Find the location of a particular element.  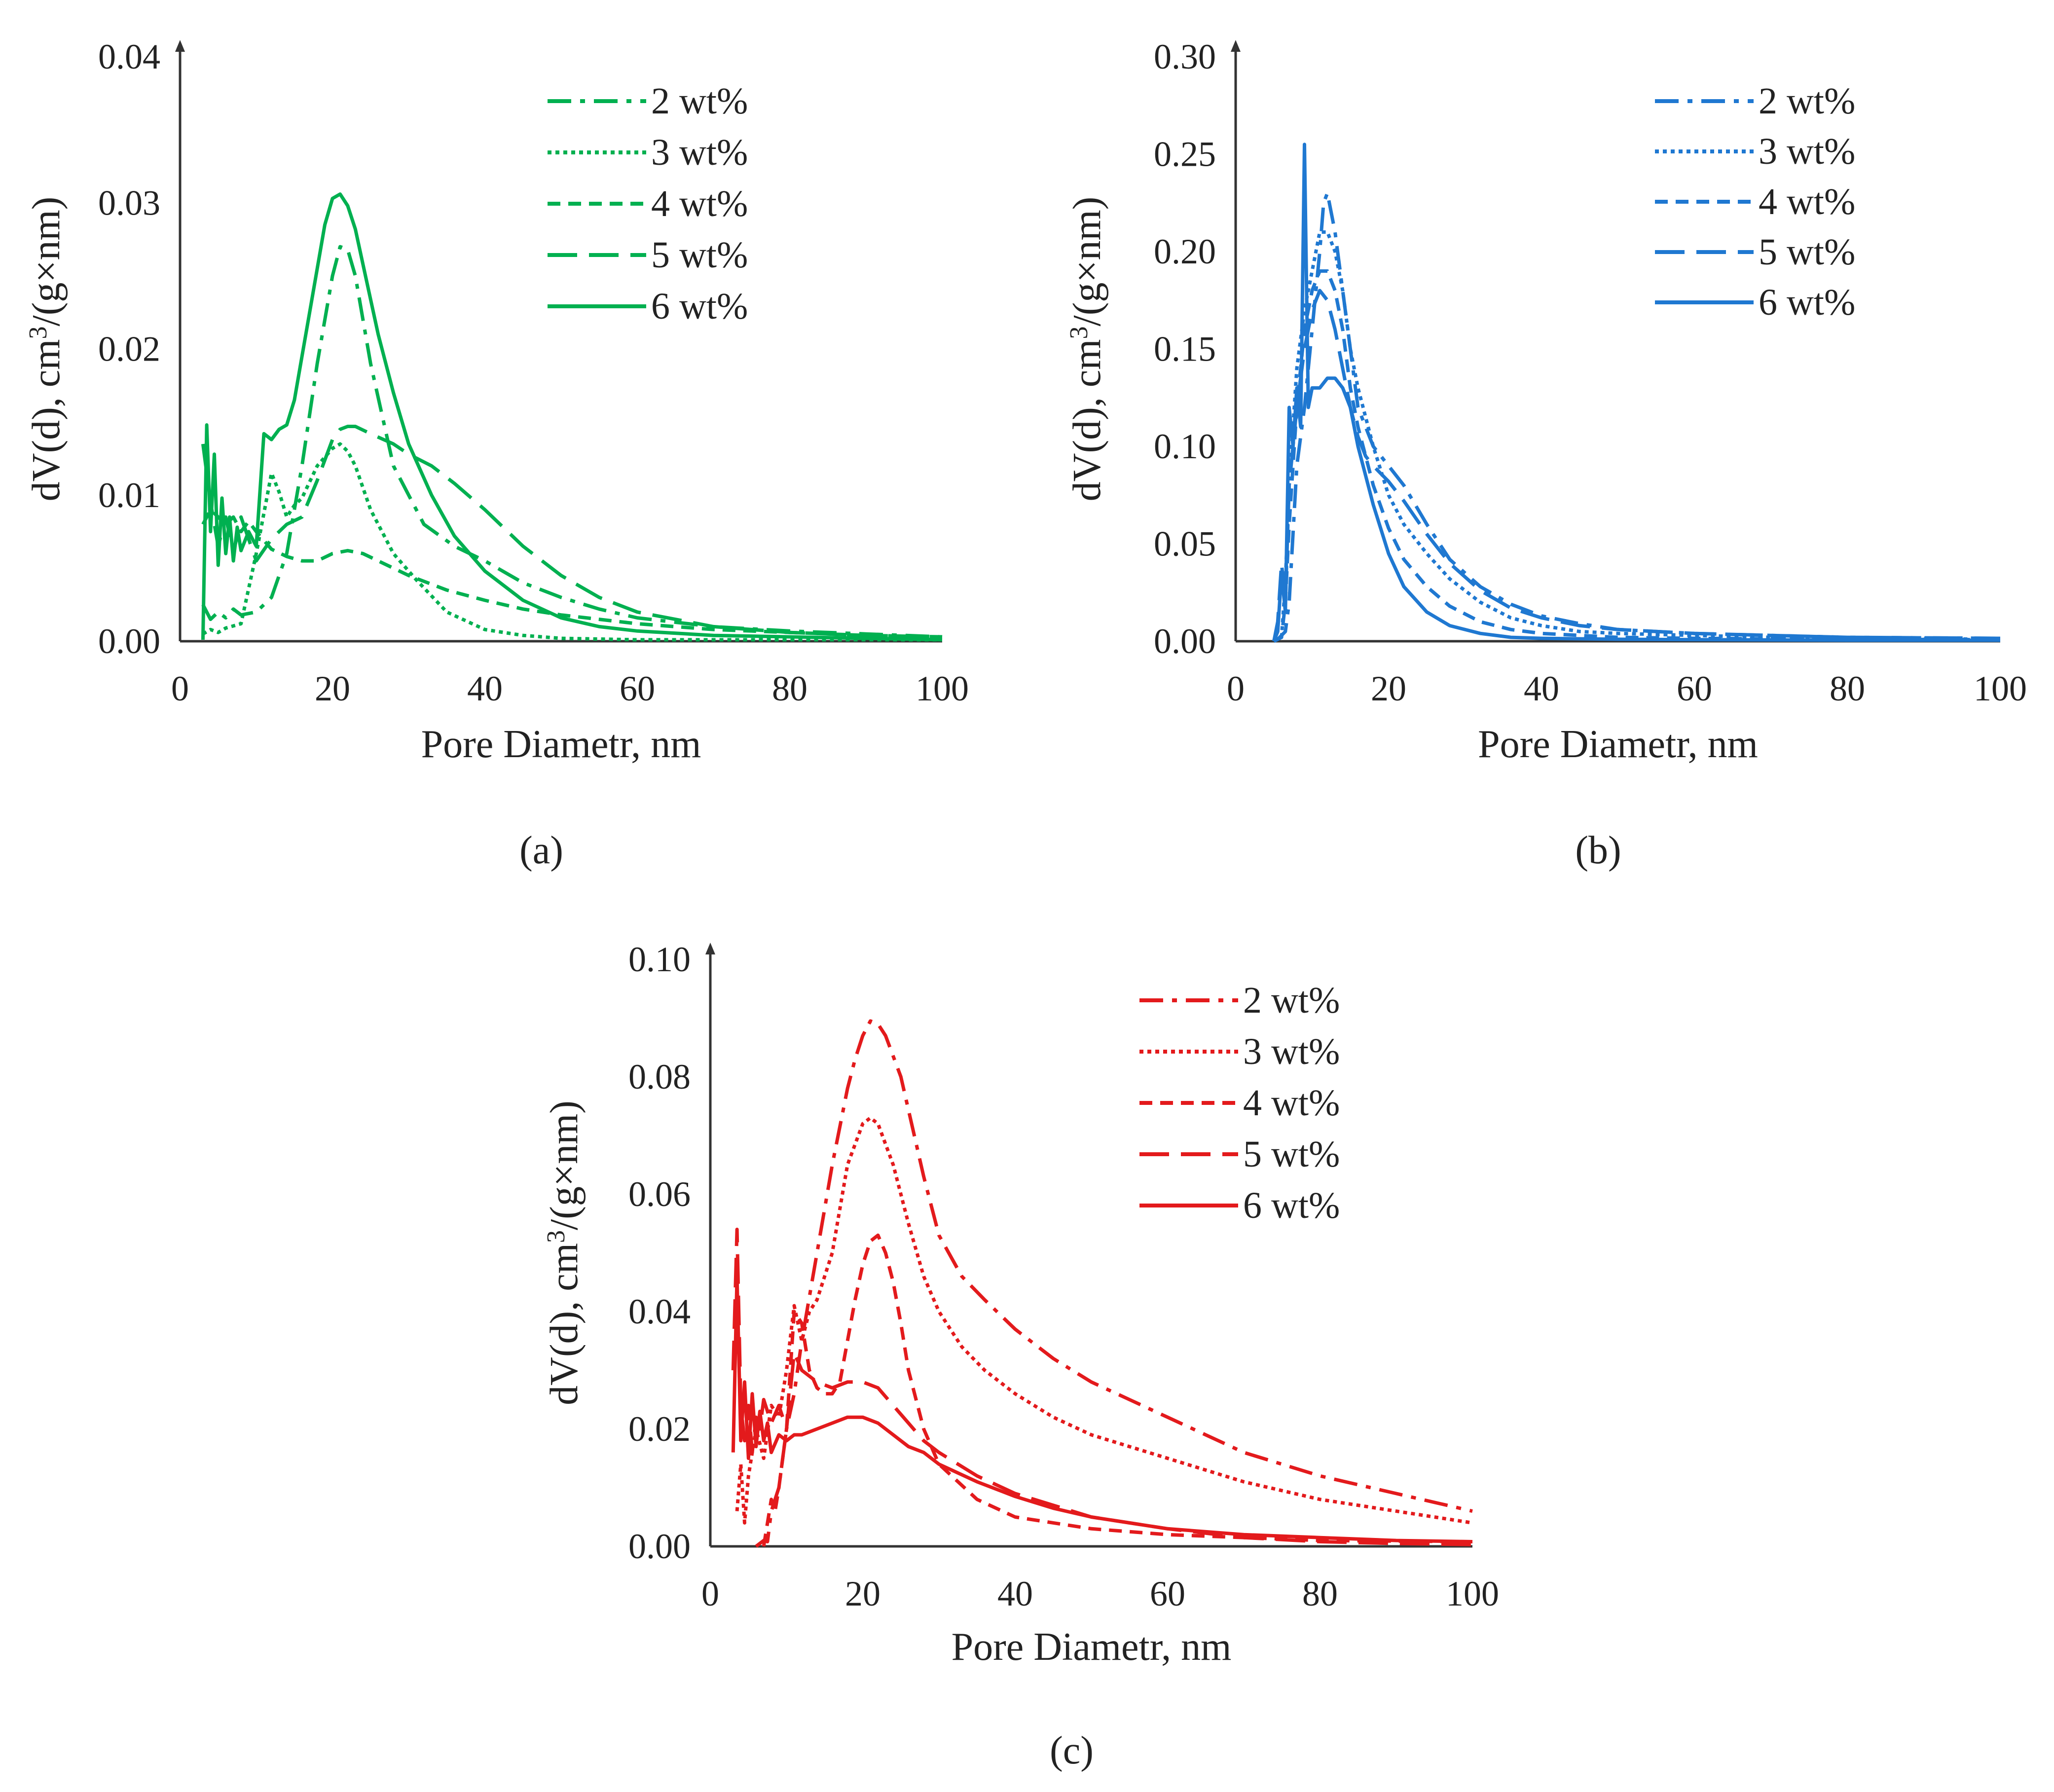

y-tick-label: 0.05 is located at coordinates (1185, 544).